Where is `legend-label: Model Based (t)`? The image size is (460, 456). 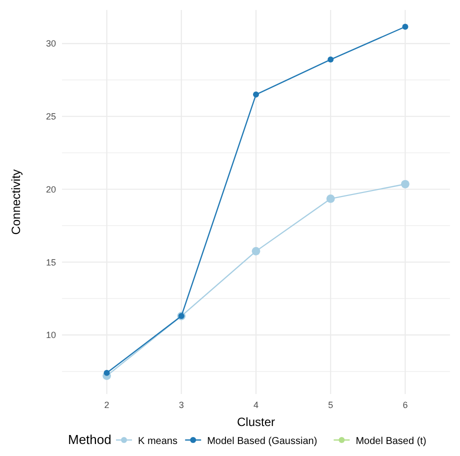
legend-label: Model Based (t) is located at coordinates (391, 441).